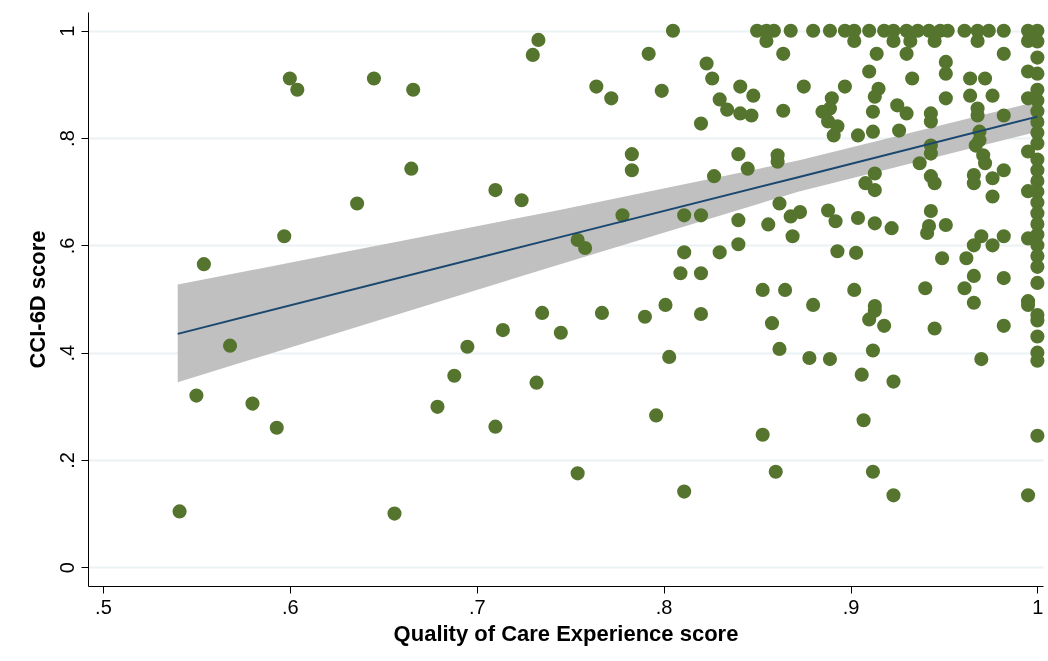 This screenshot has height=661, width=1048. What do you see at coordinates (1038, 606) in the screenshot?
I see `x-tick-label: 1` at bounding box center [1038, 606].